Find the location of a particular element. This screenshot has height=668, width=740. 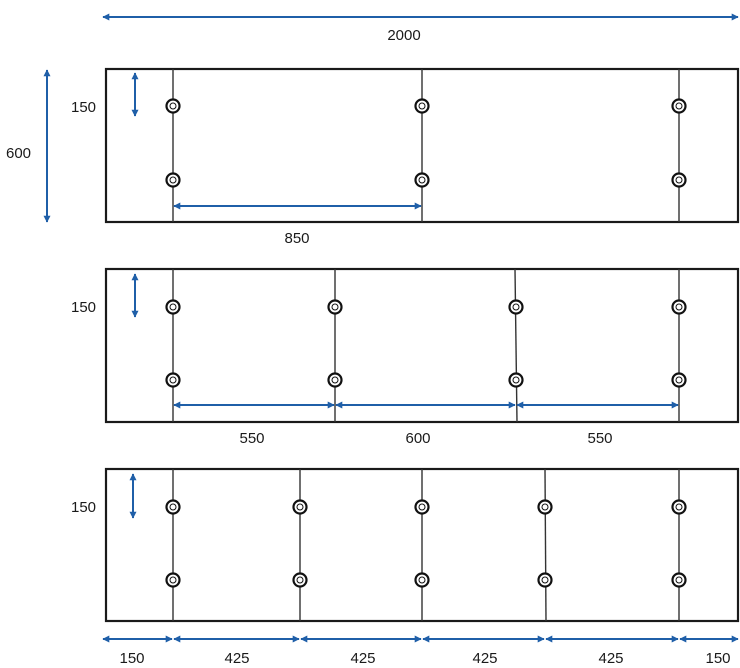

total-width-dimension: 2000 is located at coordinates (420, 28).